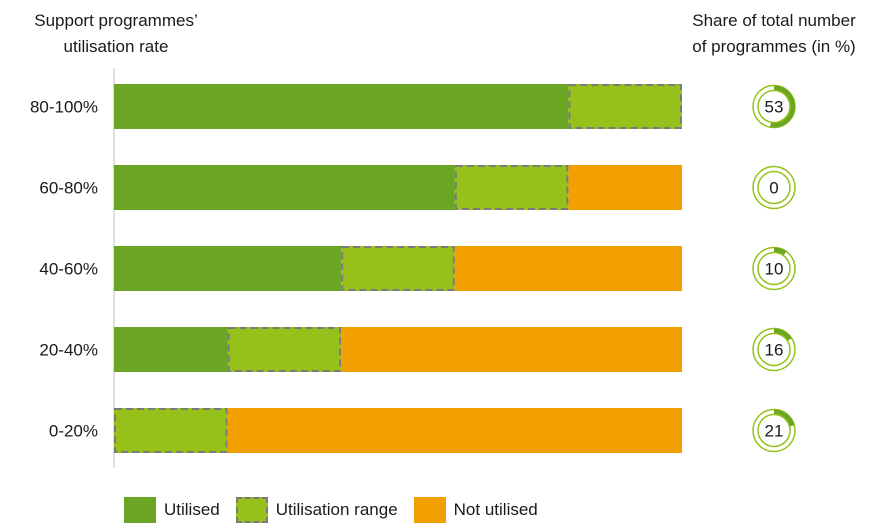 This screenshot has height=526, width=884. I want to click on legend-label-range: Utilisation range, so click(336, 509).